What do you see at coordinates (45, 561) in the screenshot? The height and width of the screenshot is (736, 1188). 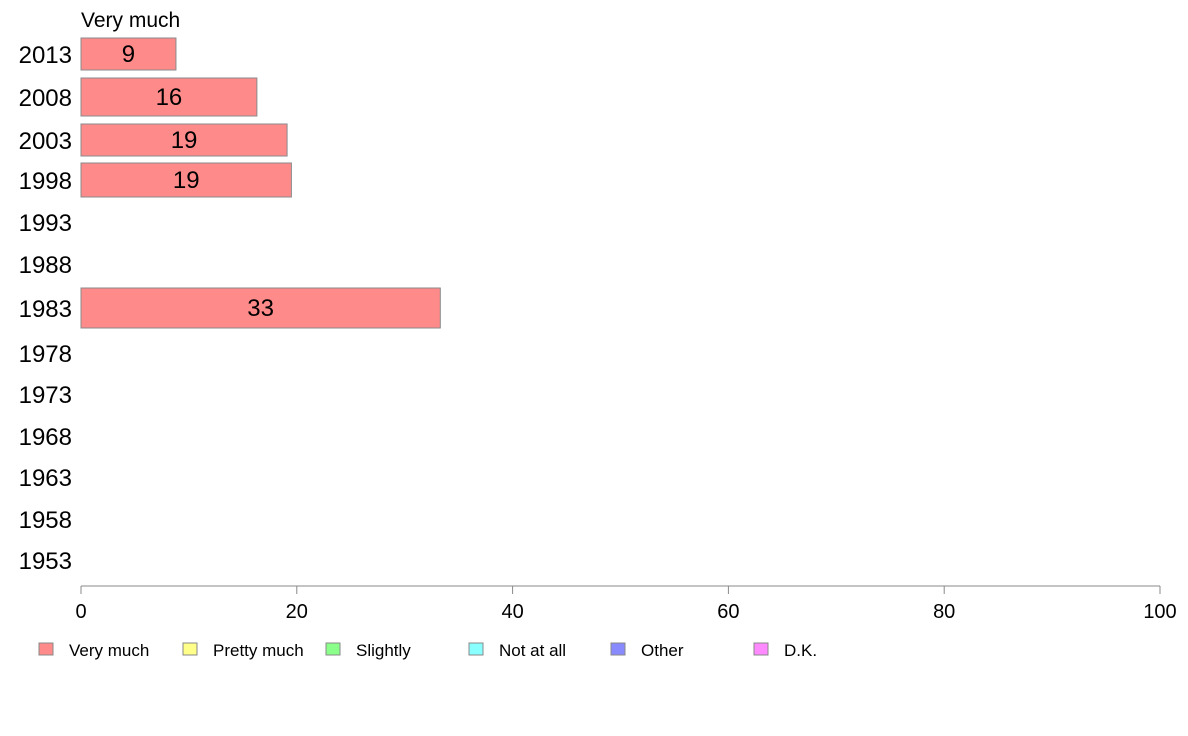 I see `y-tick-label: 1953` at bounding box center [45, 561].